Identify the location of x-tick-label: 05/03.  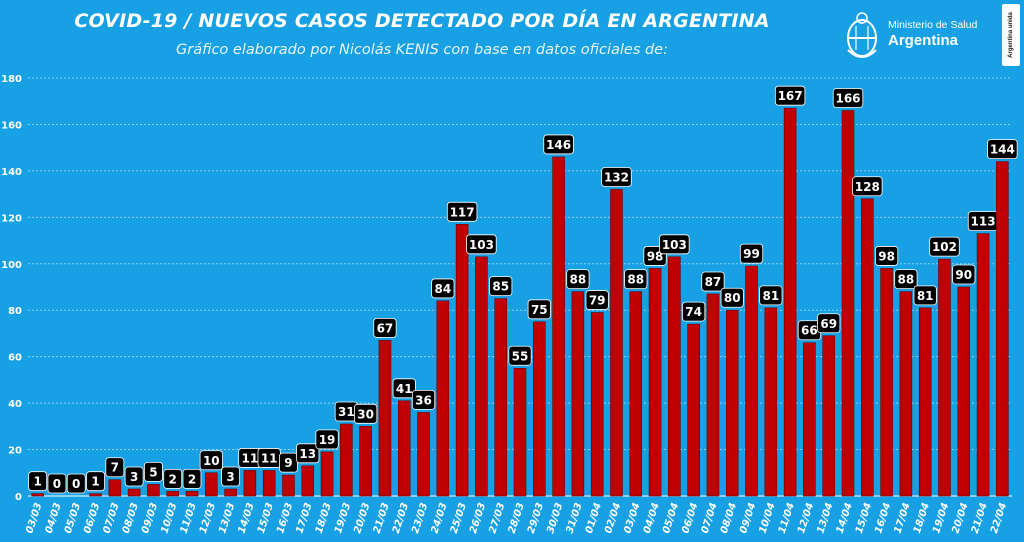
(73, 517).